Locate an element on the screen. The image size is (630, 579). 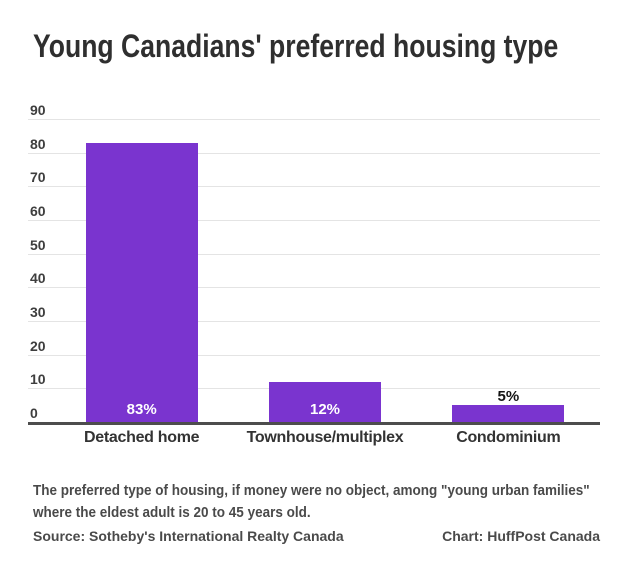
bar-value-label: 12% is located at coordinates (325, 409).